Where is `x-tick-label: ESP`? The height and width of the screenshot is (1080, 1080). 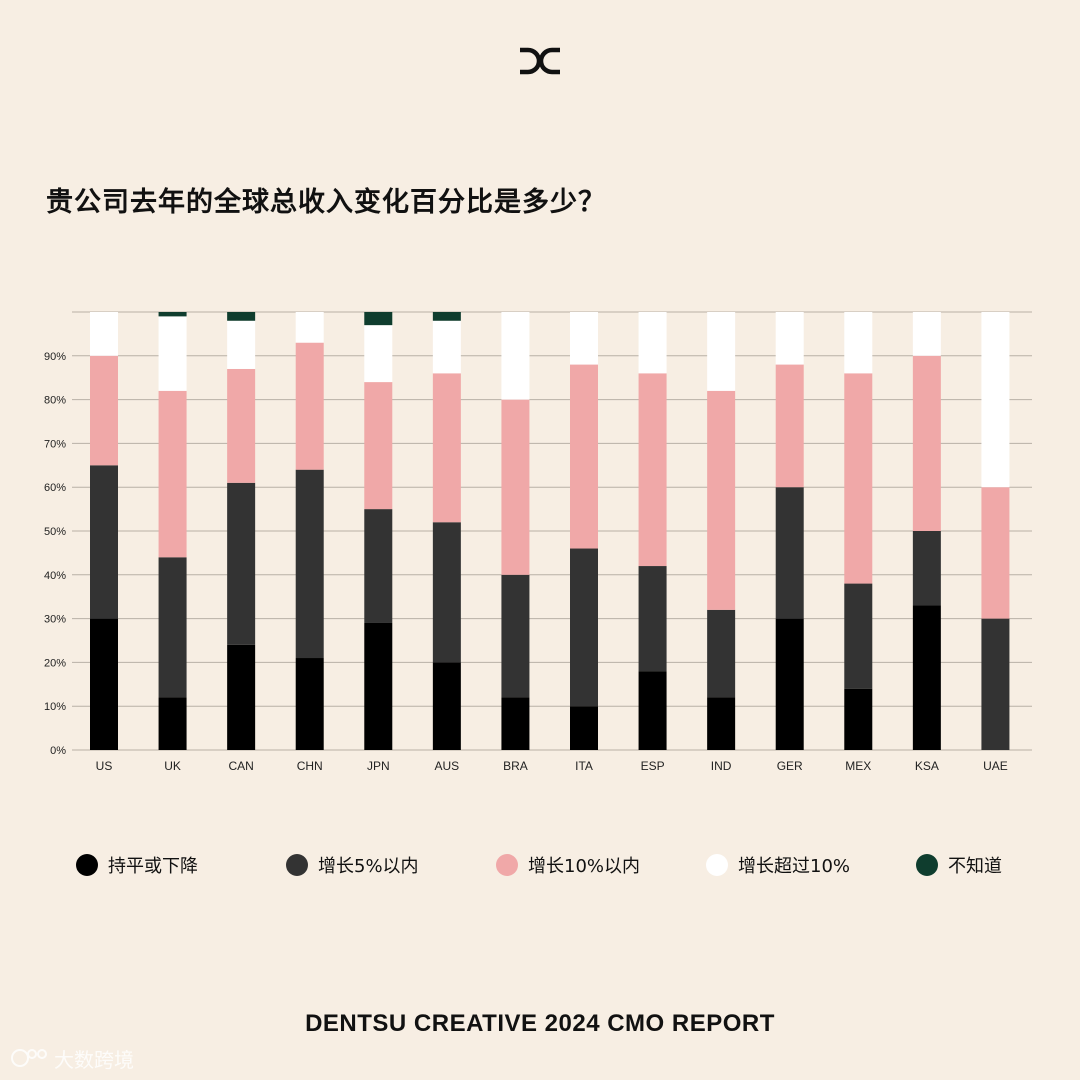 x-tick-label: ESP is located at coordinates (653, 766).